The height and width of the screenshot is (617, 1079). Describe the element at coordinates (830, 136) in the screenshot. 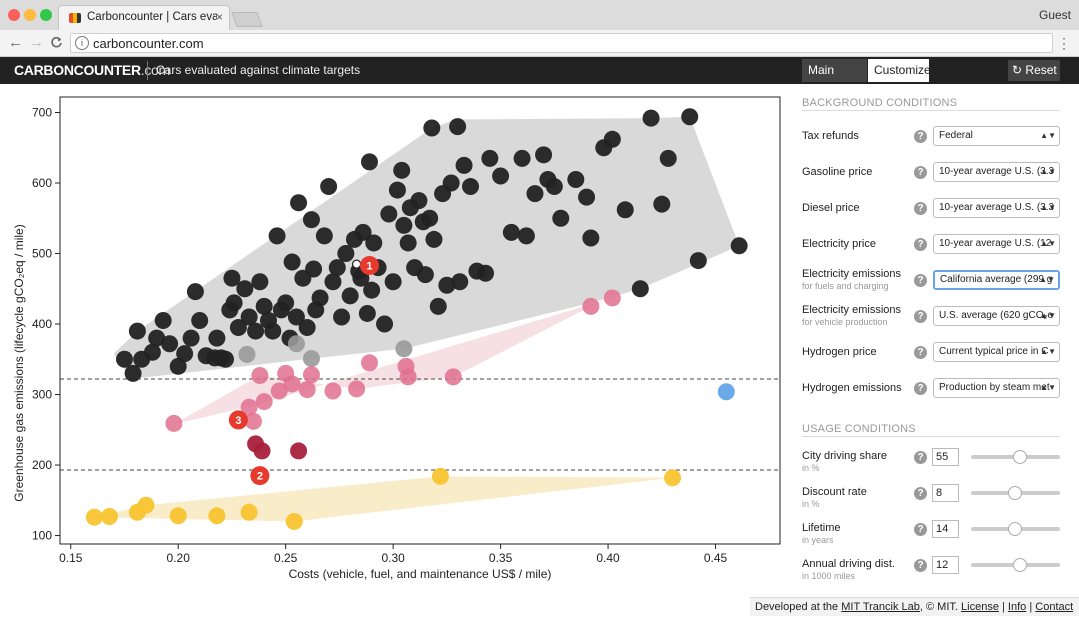

I see `bg0-label: Tax refunds` at that location.